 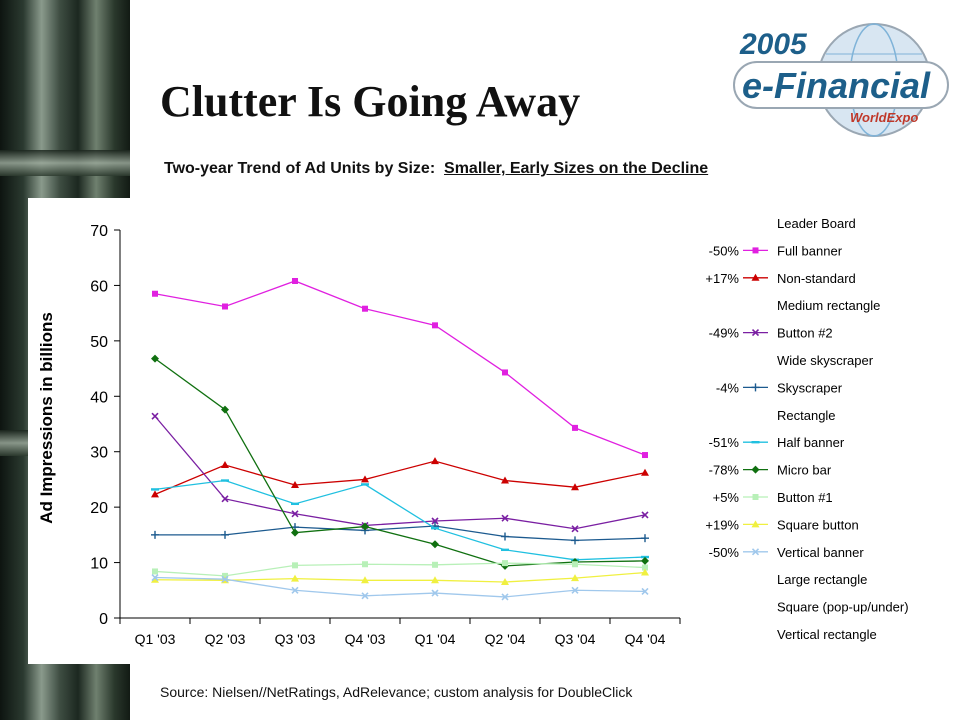 What do you see at coordinates (822, 579) in the screenshot?
I see `legend-item-large-rectangle: Large rectangle` at bounding box center [822, 579].